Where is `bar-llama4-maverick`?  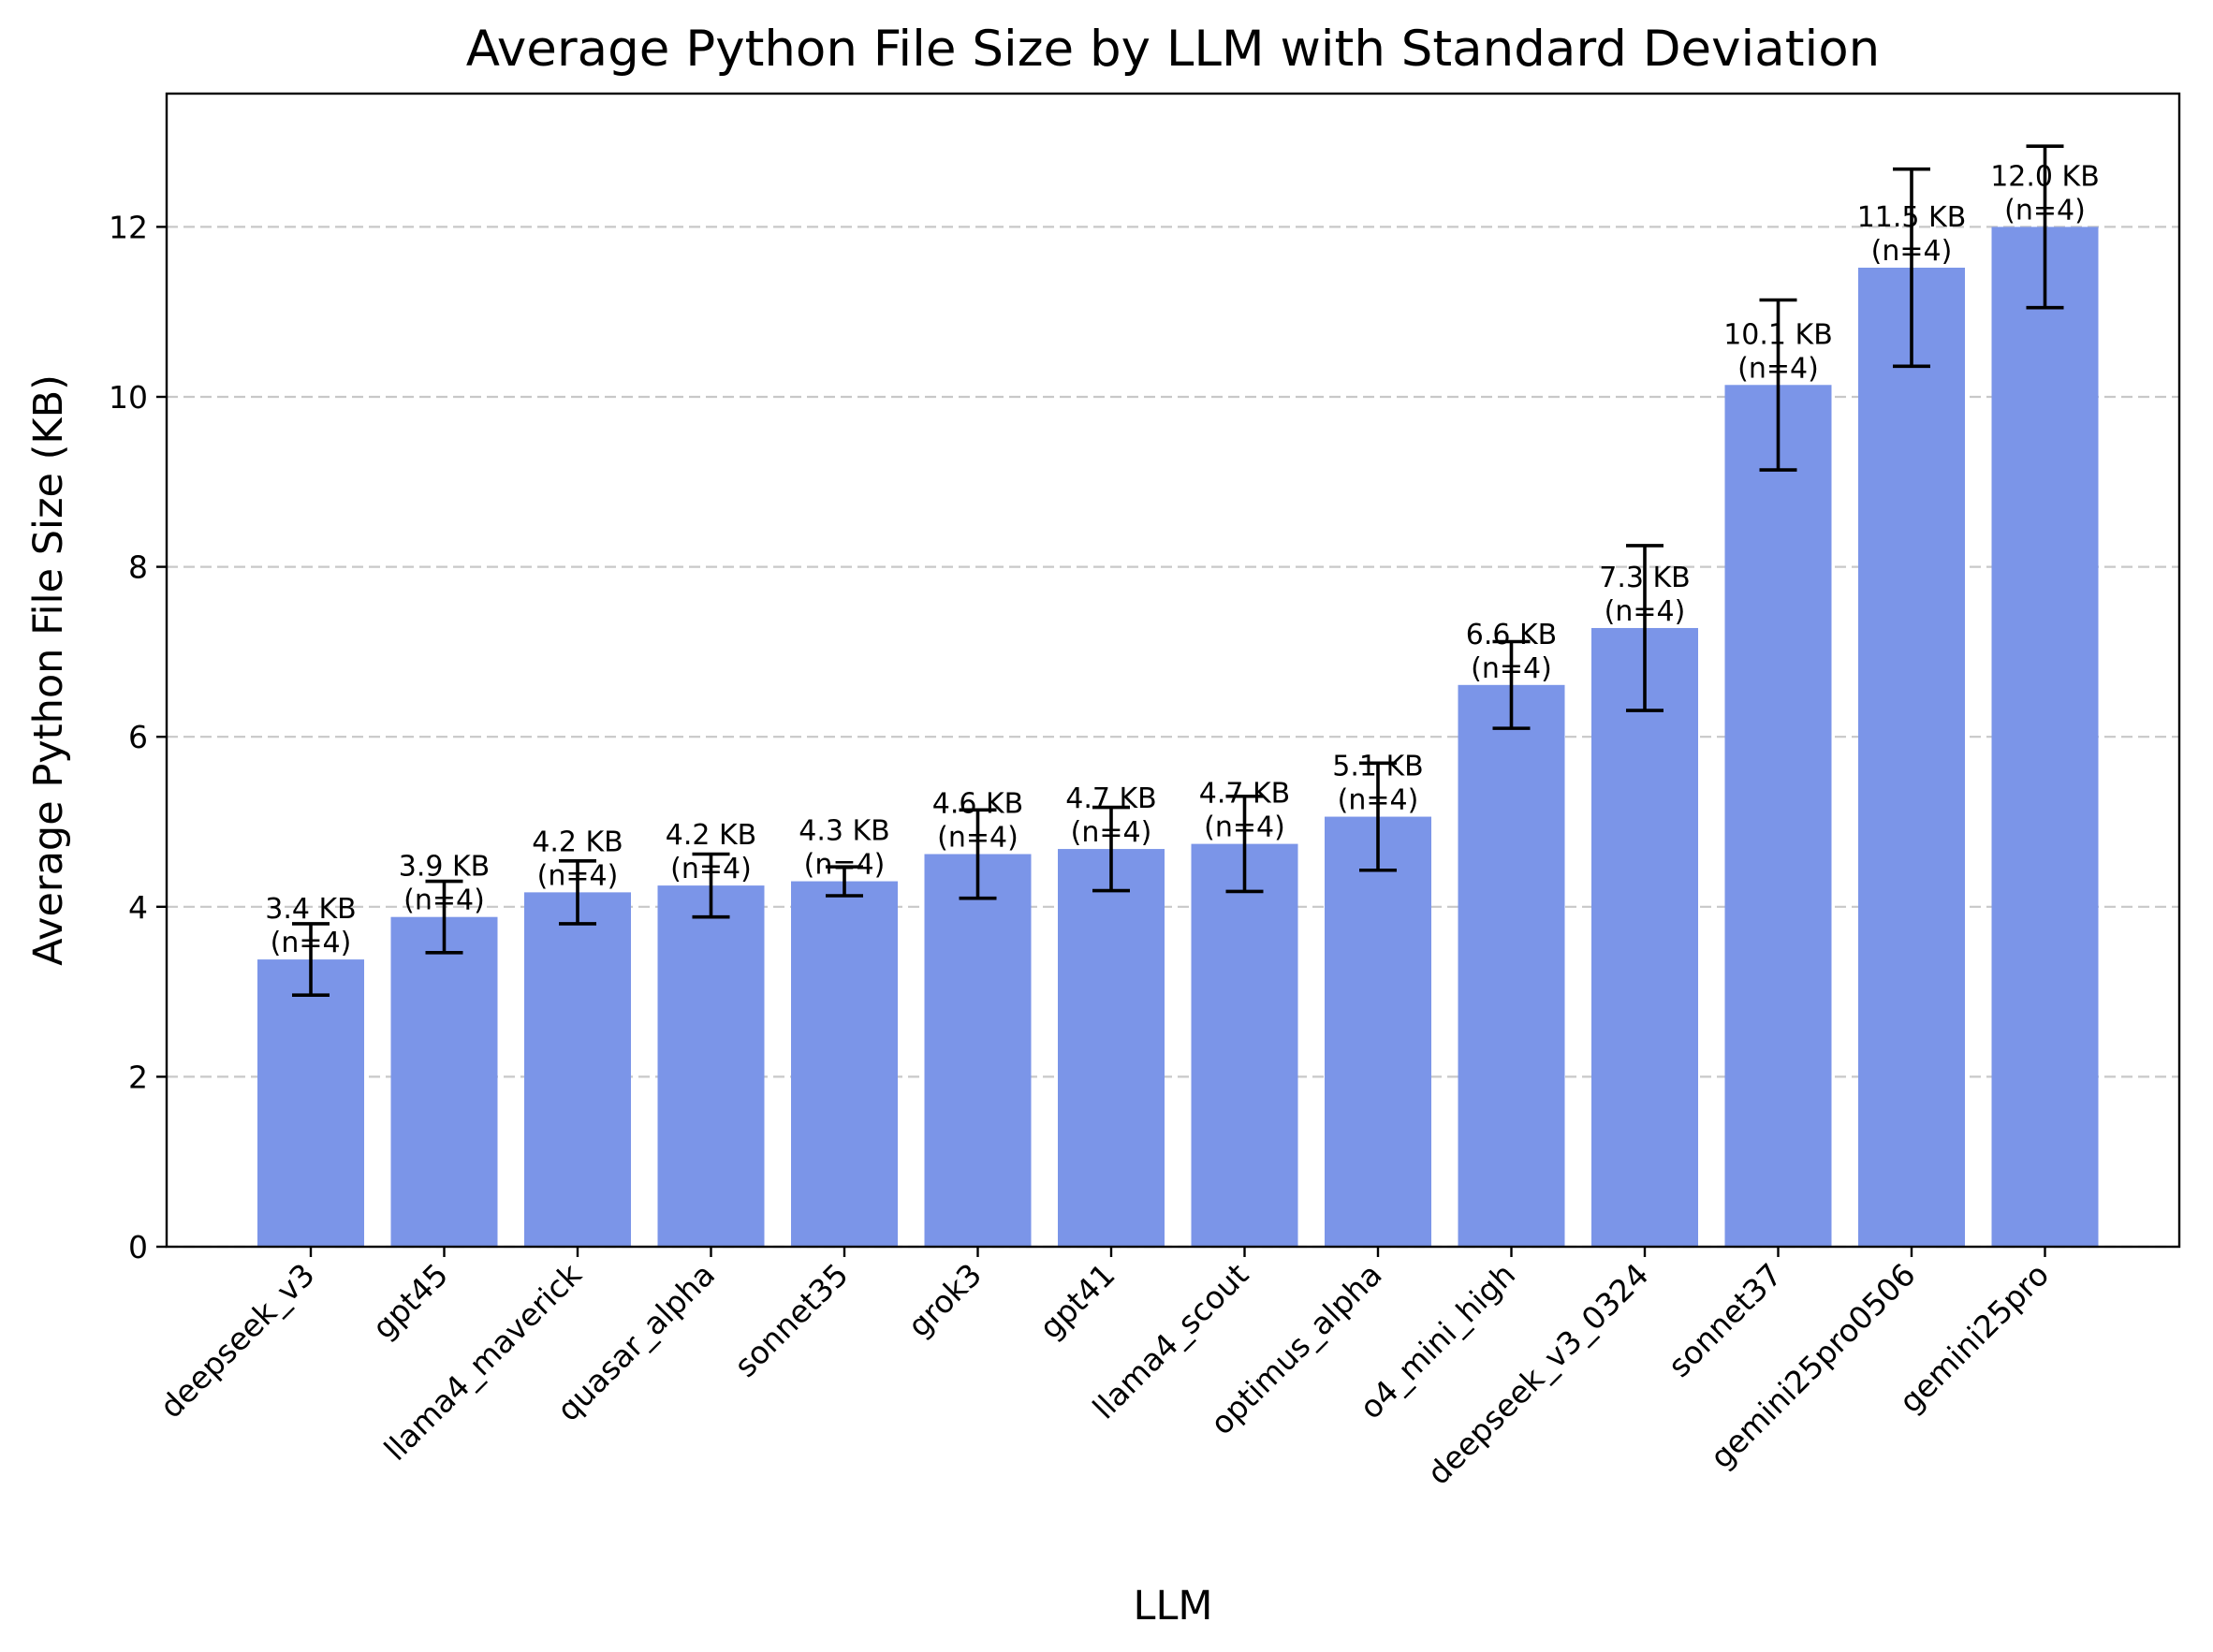 bar-llama4-maverick is located at coordinates (577, 1069).